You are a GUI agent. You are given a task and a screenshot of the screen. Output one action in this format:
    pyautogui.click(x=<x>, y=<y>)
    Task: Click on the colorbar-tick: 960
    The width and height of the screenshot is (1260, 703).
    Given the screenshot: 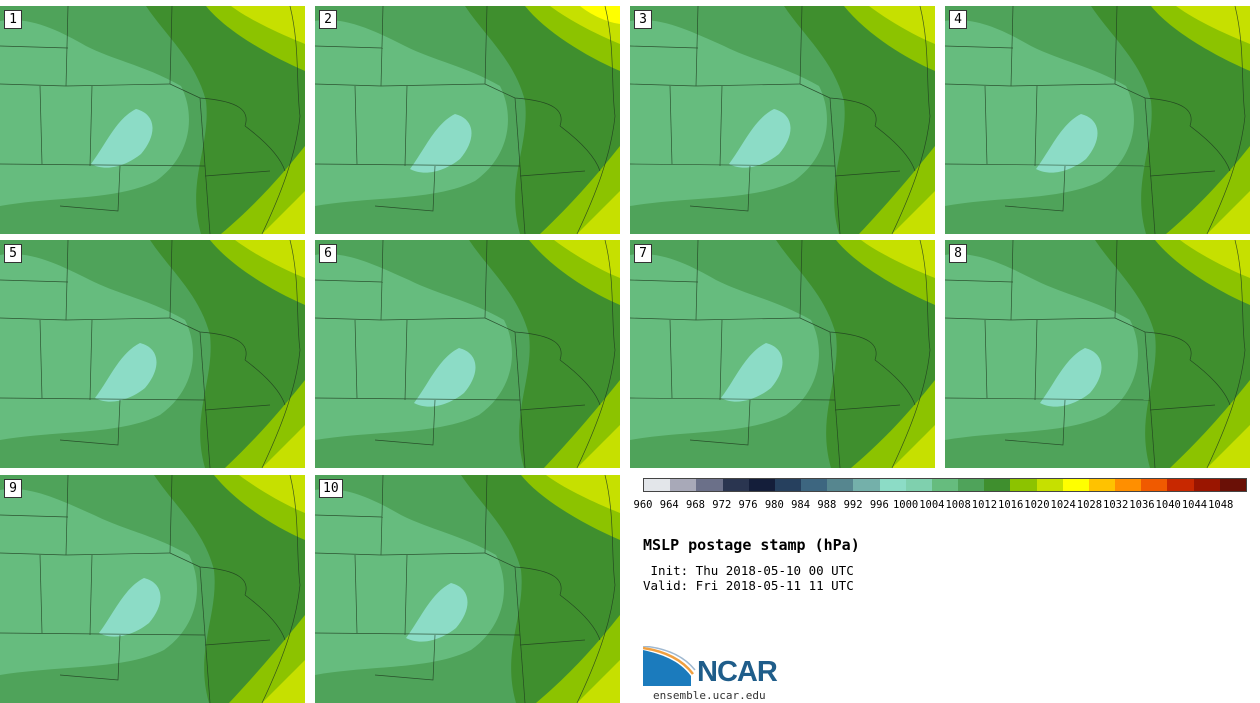 What is the action you would take?
    pyautogui.click(x=643, y=505)
    